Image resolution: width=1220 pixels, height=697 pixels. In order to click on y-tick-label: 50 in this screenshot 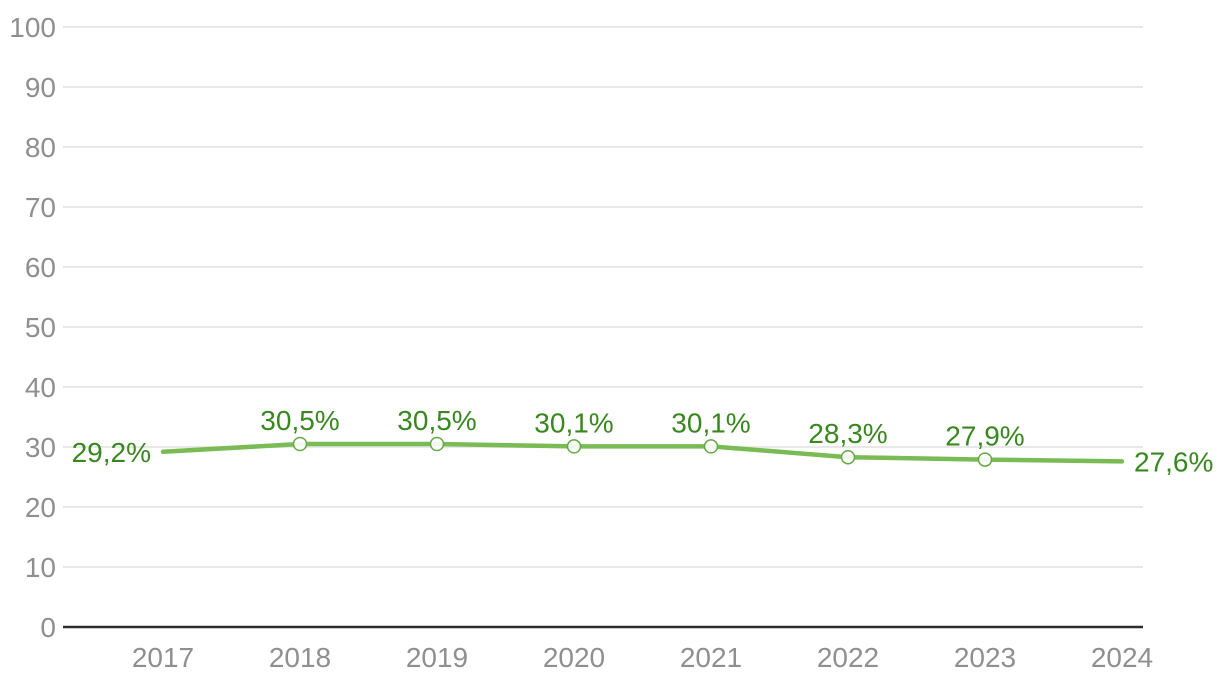, I will do `click(40, 327)`.